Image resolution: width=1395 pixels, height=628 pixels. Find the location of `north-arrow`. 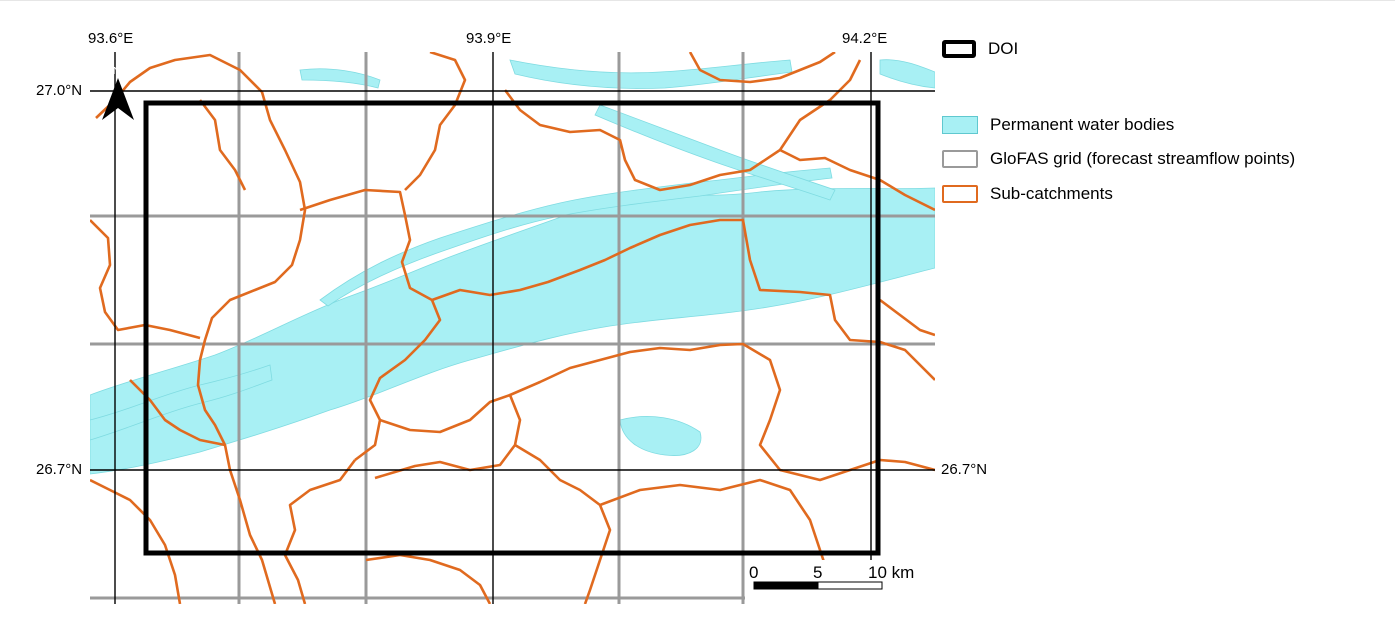

north-arrow is located at coordinates (118, 99).